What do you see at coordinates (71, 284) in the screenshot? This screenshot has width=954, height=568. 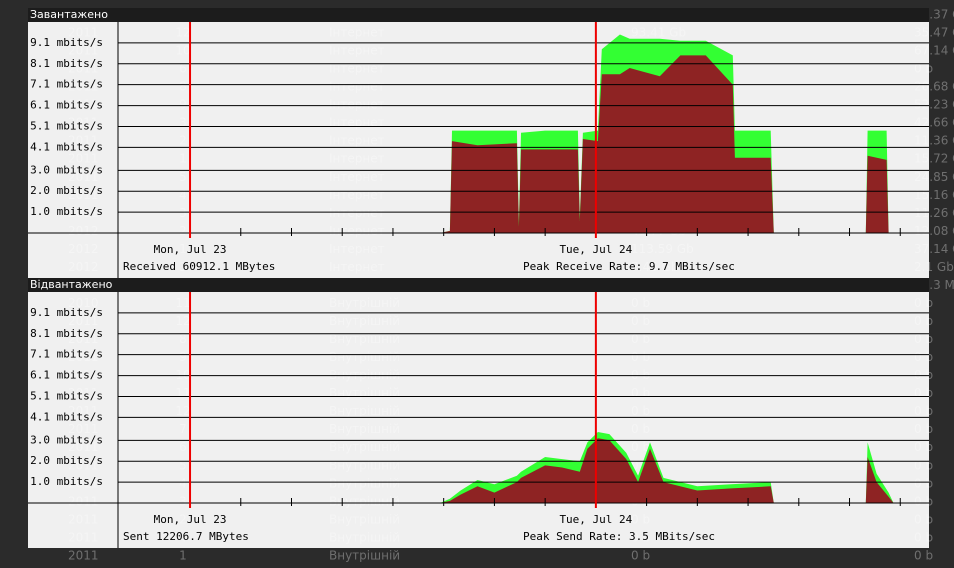 I see `chart-title: Відвантажено` at bounding box center [71, 284].